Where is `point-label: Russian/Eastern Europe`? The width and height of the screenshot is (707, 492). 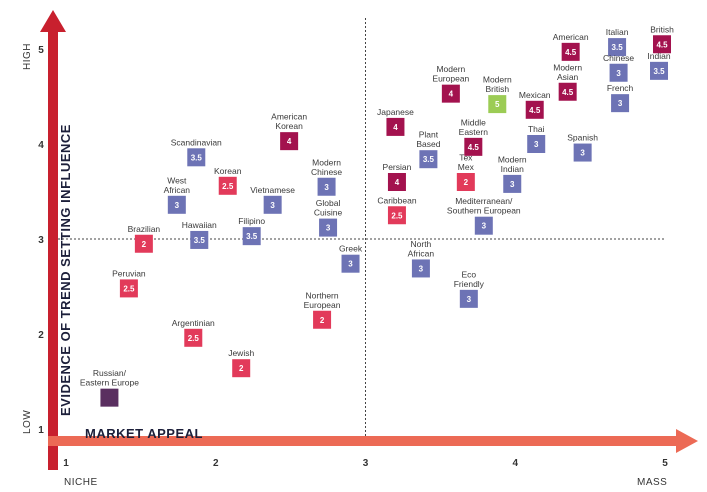 point-label: Russian/Eastern Europe is located at coordinates (109, 378).